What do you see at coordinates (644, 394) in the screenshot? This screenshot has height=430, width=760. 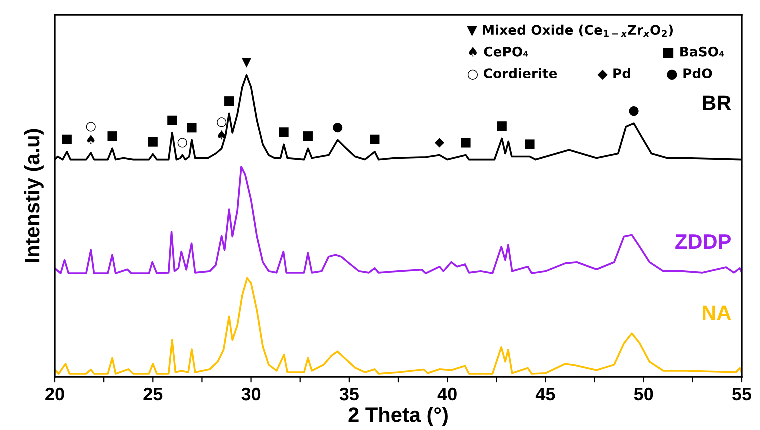 I see `x-tick-label: 50` at bounding box center [644, 394].